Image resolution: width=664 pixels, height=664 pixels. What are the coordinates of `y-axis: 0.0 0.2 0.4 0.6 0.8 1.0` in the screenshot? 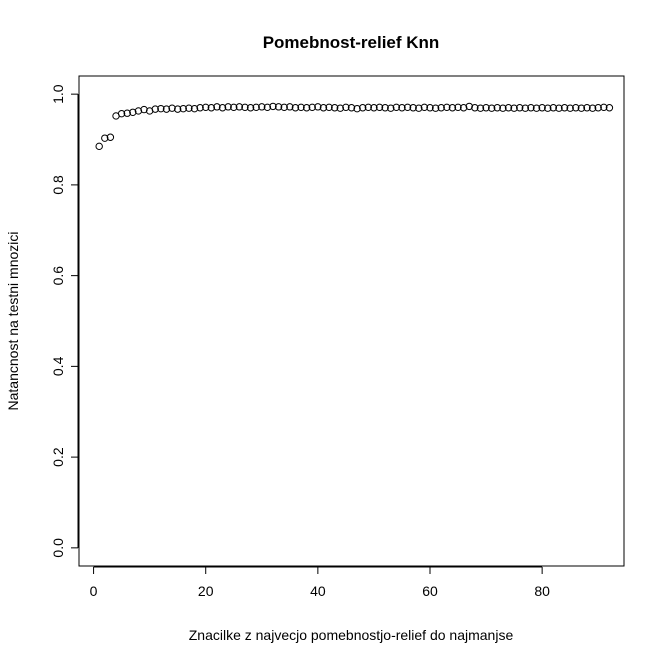 It's located at (64, 321).